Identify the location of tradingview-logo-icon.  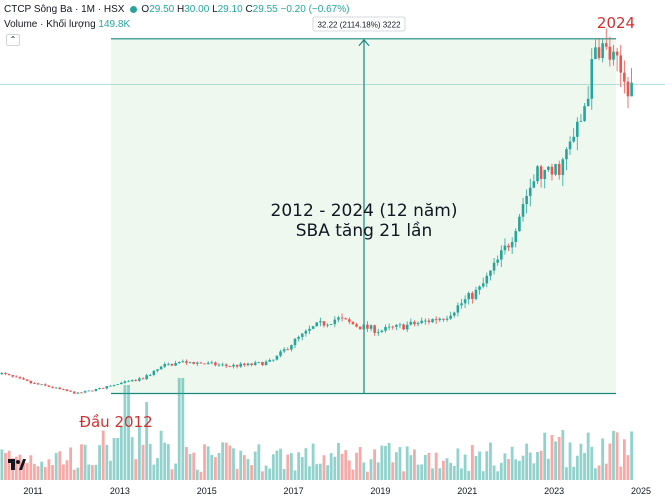
(17, 464).